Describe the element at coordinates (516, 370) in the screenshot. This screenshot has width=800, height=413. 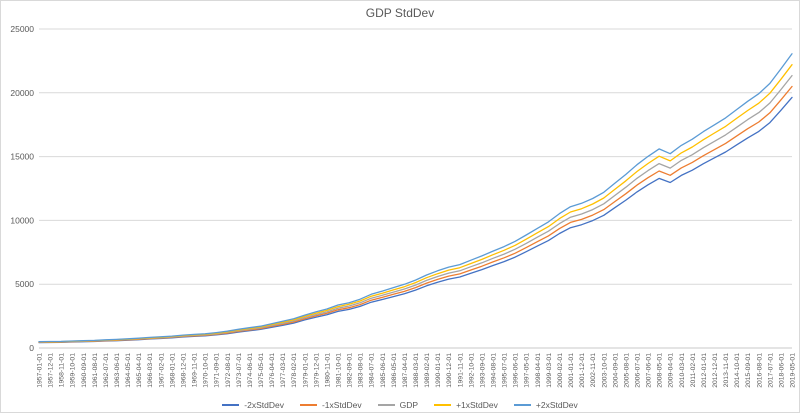
I see `x-axis-label: 1996-06-01` at that location.